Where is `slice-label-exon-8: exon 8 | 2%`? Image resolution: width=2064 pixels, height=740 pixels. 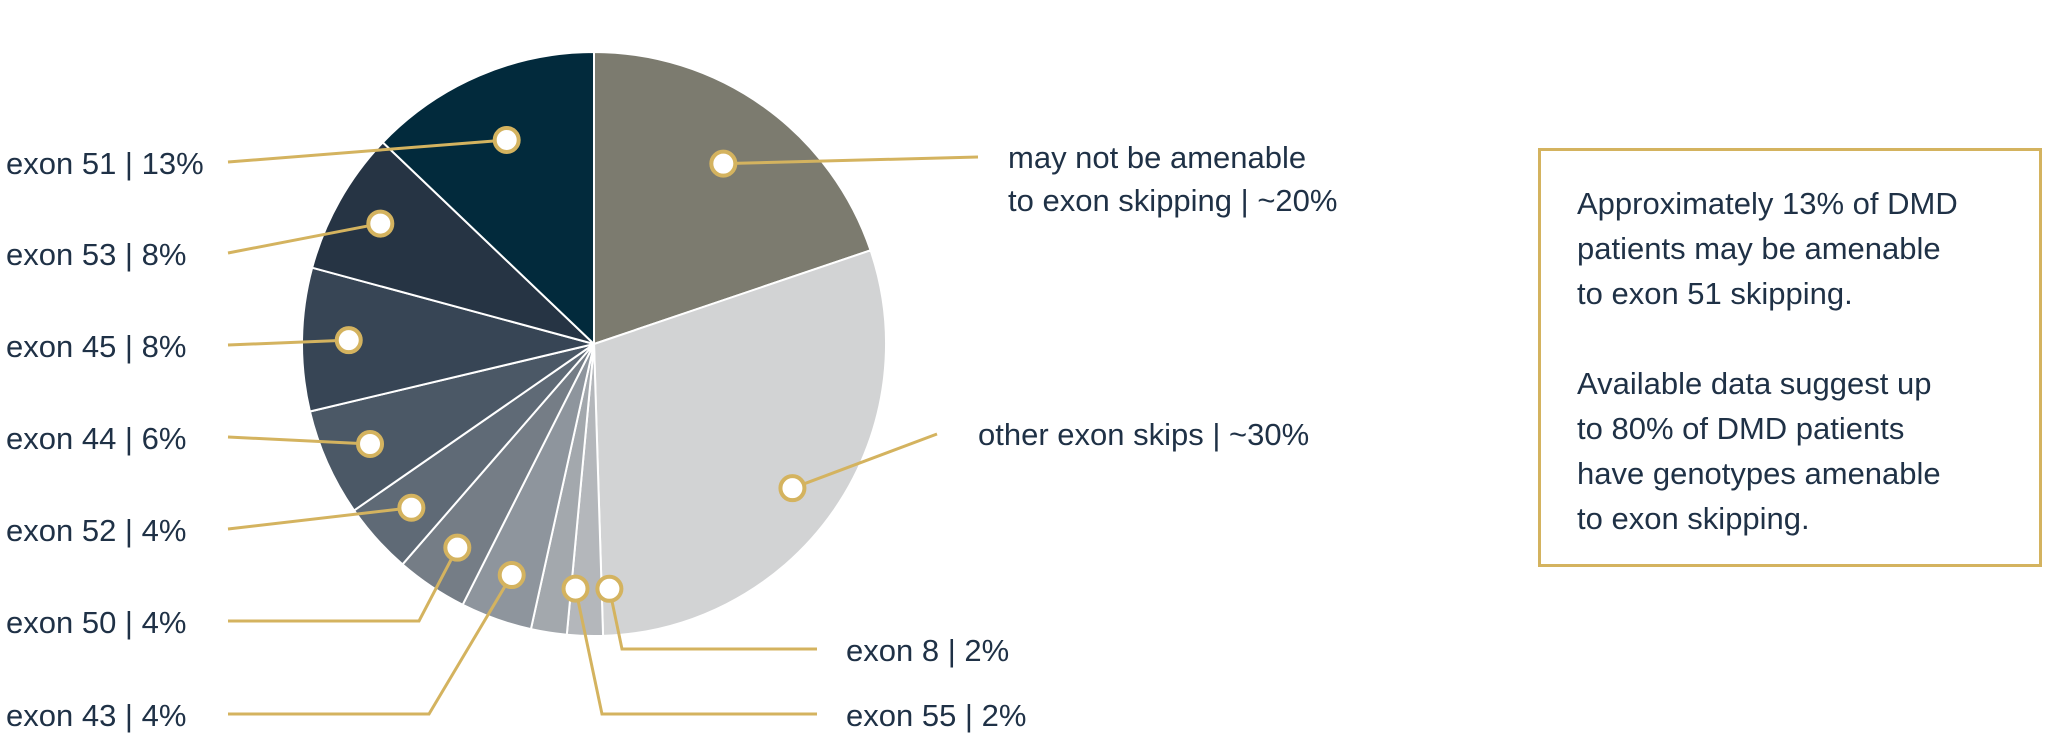
slice-label-exon-8: exon 8 | 2% is located at coordinates (927, 650).